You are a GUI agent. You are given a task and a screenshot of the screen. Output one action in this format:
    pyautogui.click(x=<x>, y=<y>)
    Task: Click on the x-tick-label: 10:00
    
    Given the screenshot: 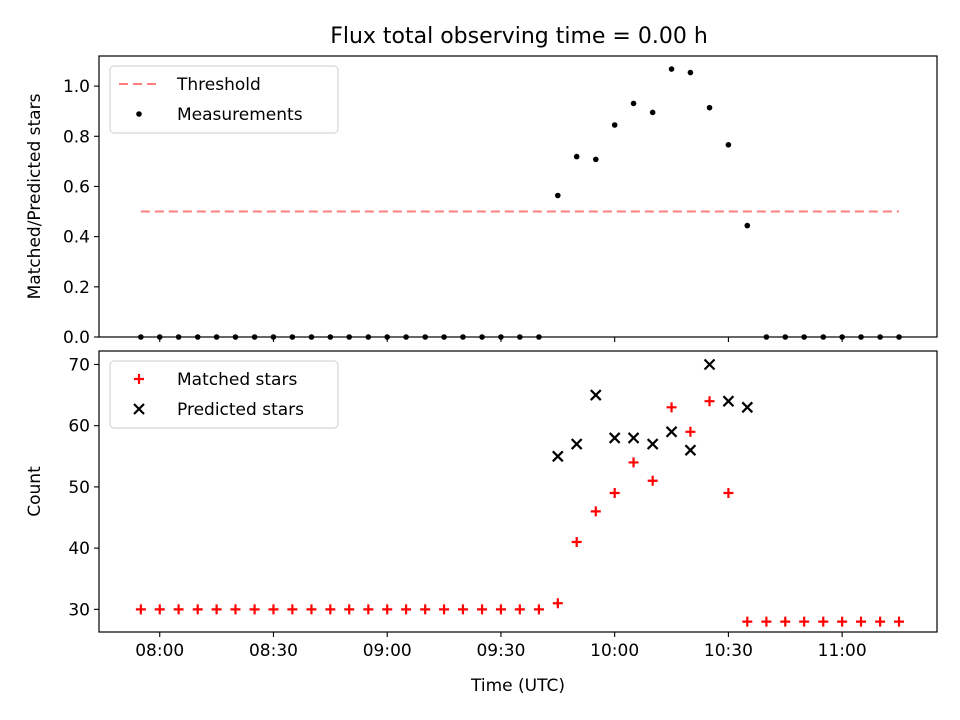 What is the action you would take?
    pyautogui.click(x=614, y=651)
    